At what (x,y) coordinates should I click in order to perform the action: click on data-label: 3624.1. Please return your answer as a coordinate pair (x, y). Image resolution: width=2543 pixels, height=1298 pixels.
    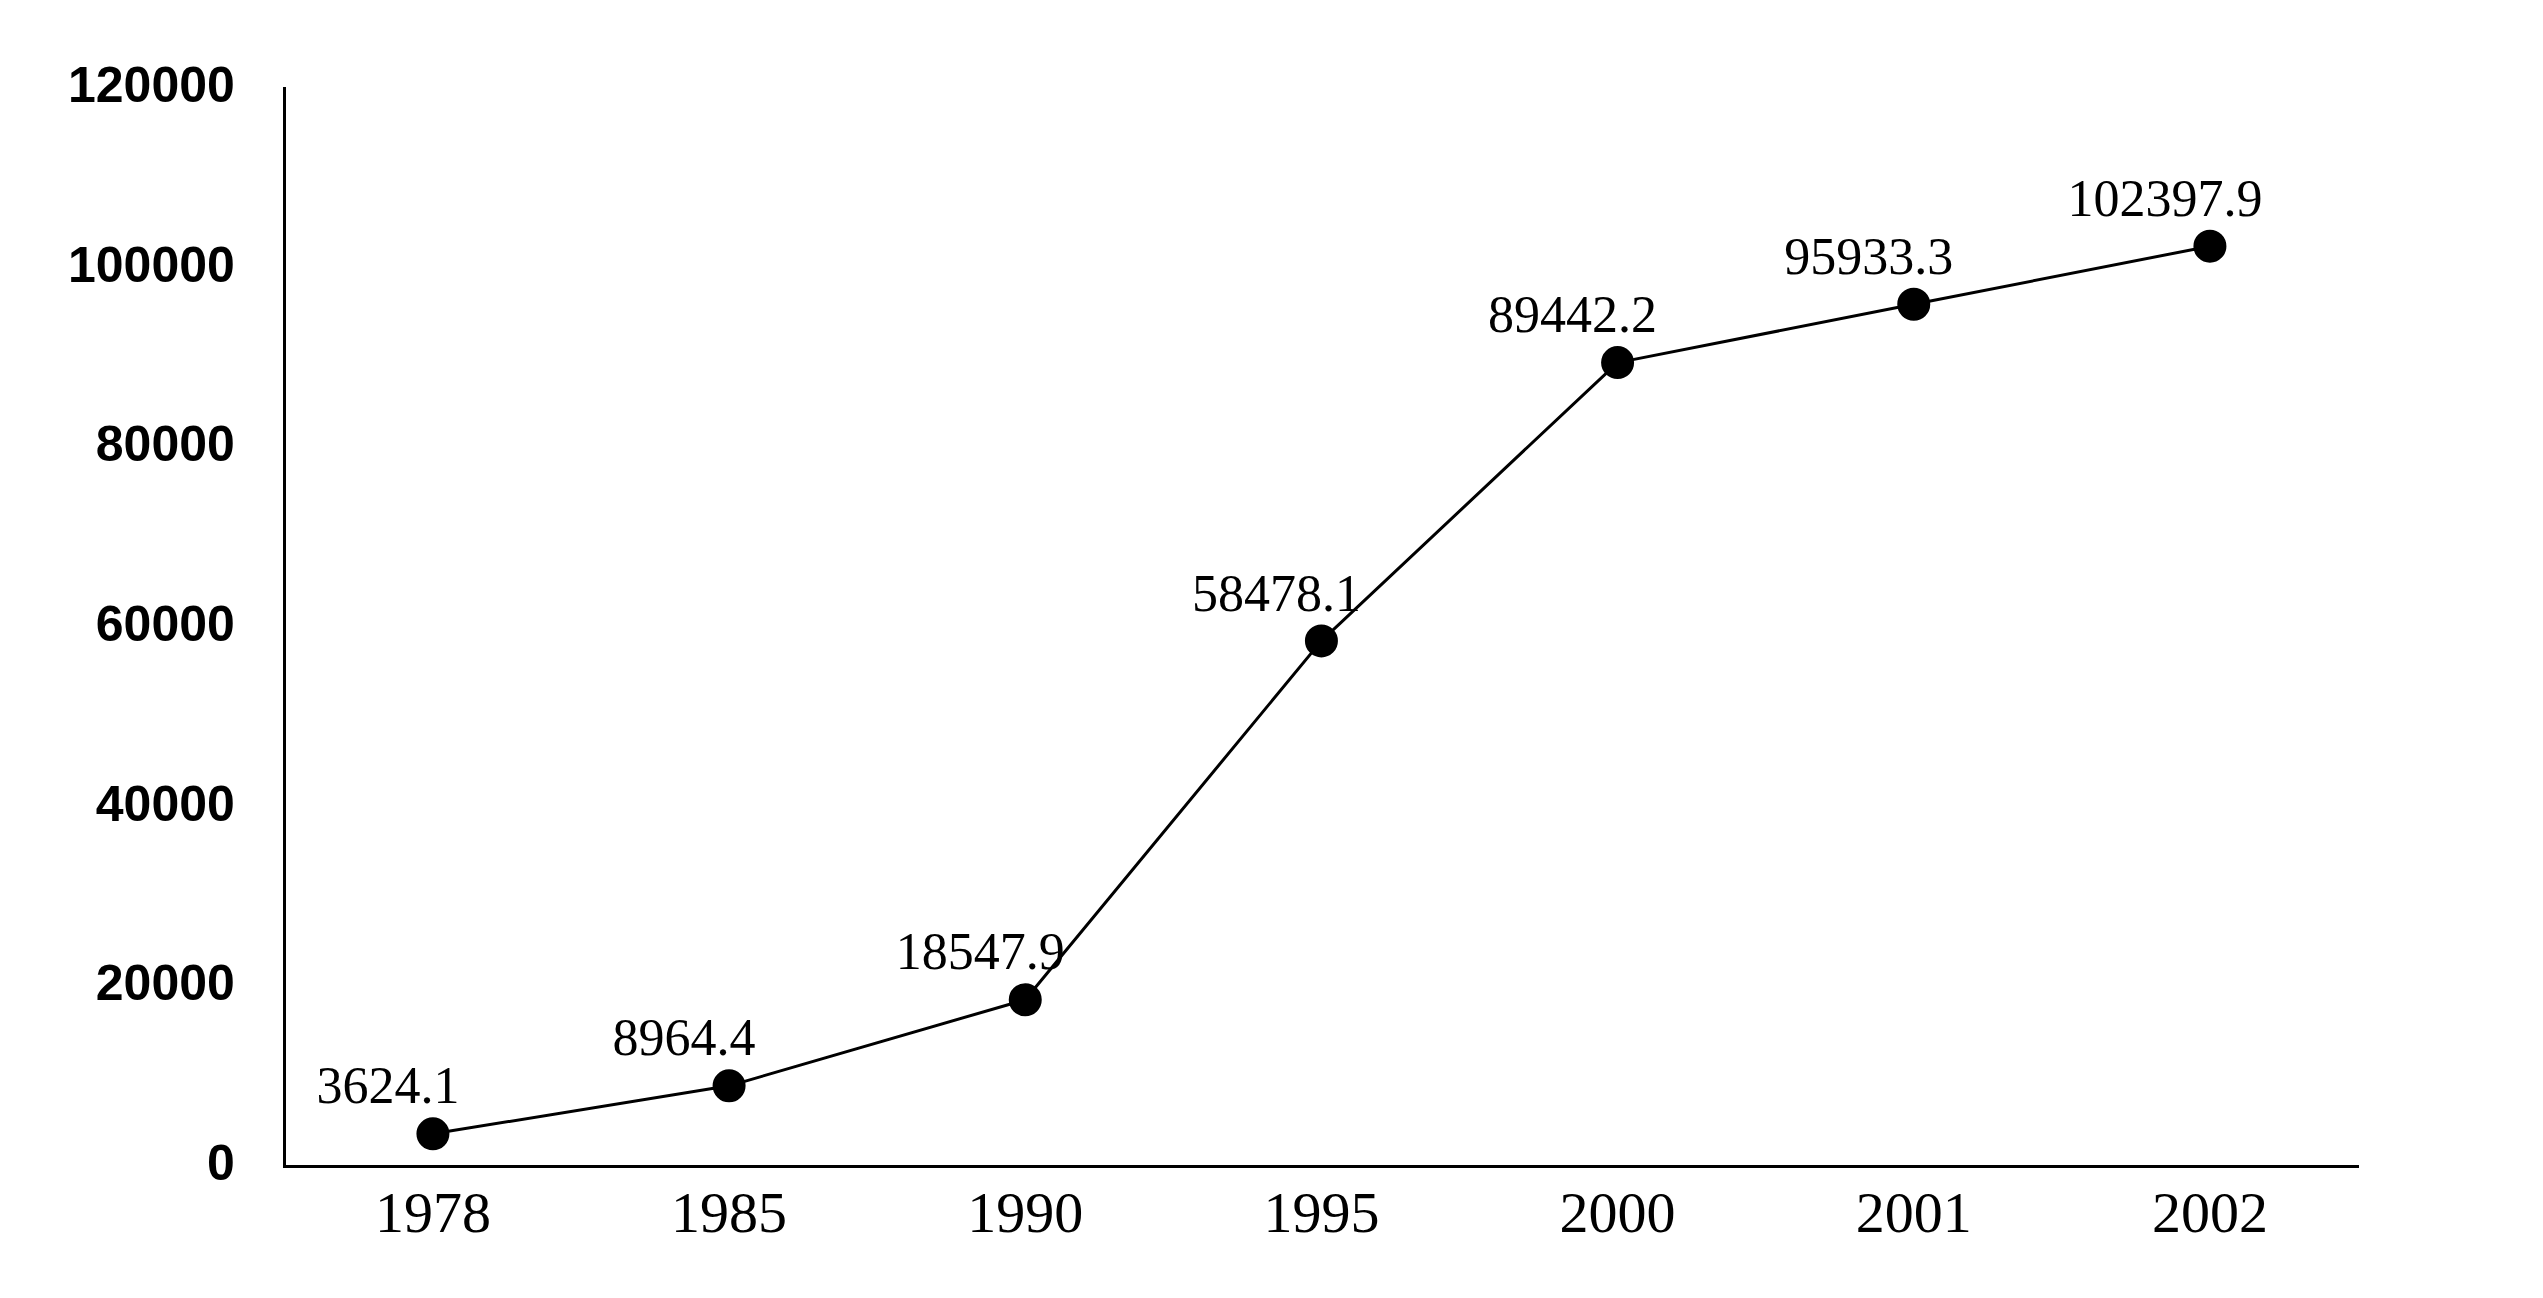
    Looking at the image, I should click on (388, 1086).